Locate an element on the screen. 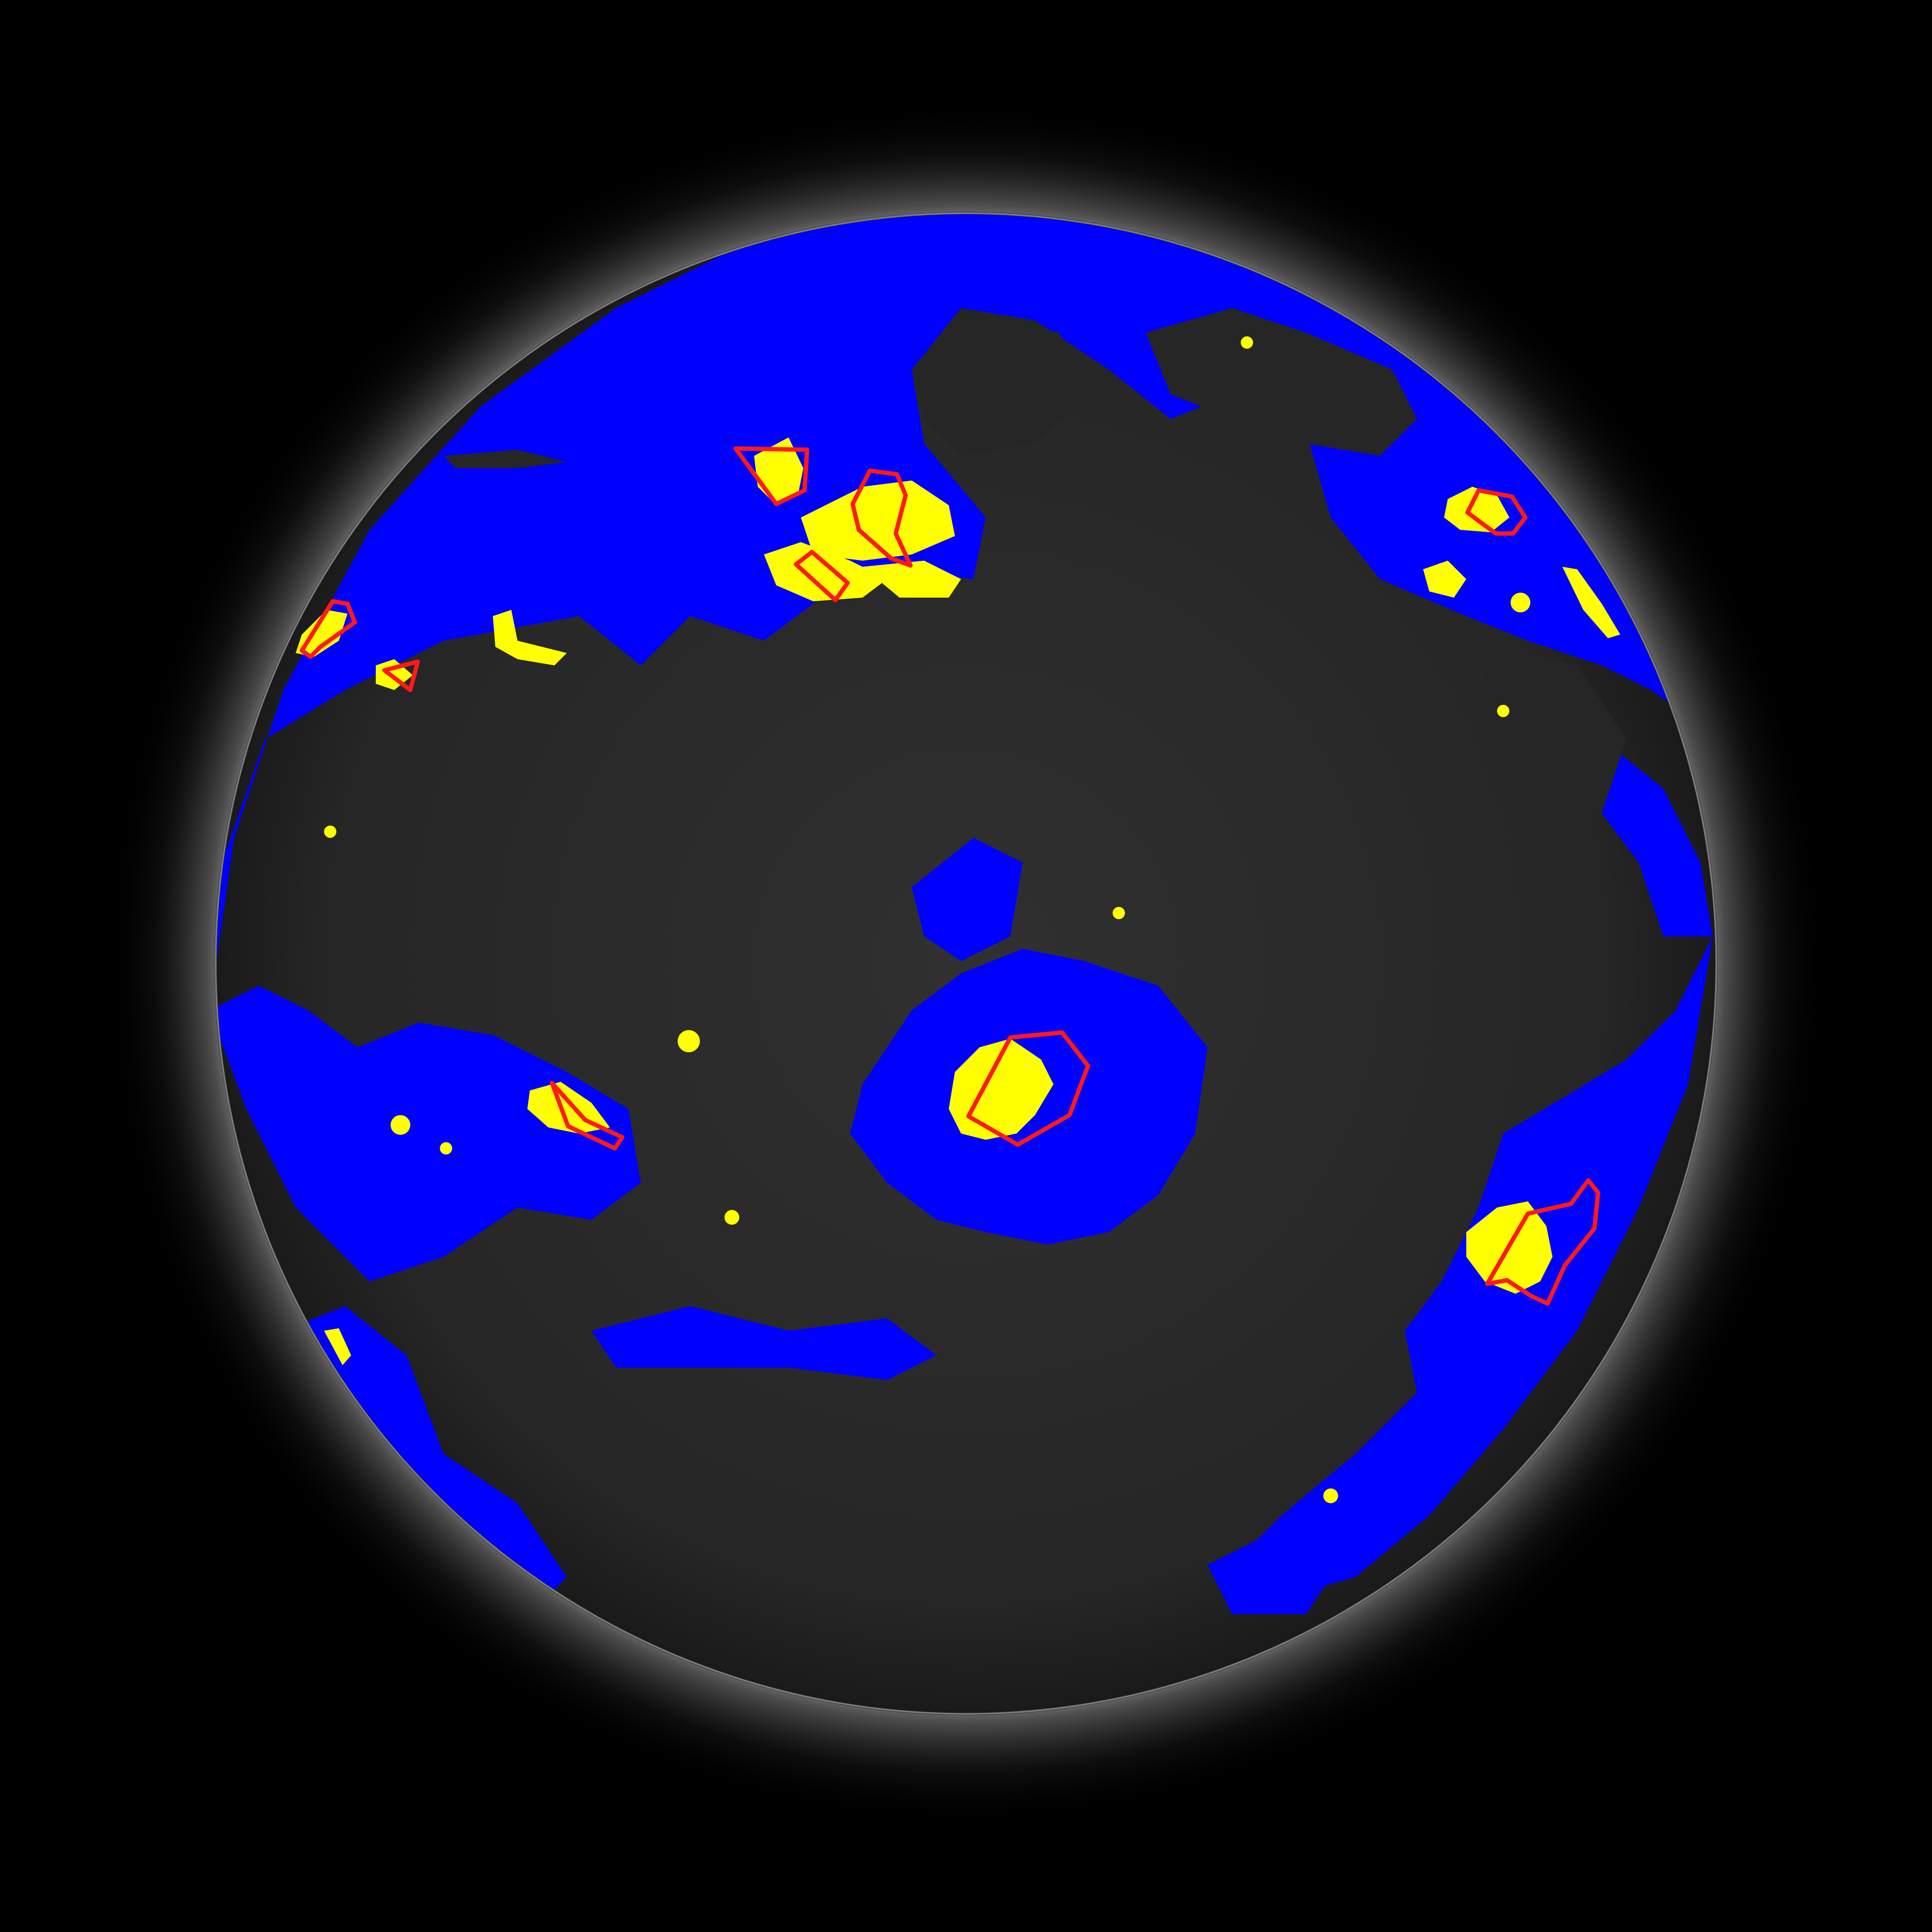 This screenshot has width=1932, height=1932. dark-patch-east is located at coordinates (1552, 728).